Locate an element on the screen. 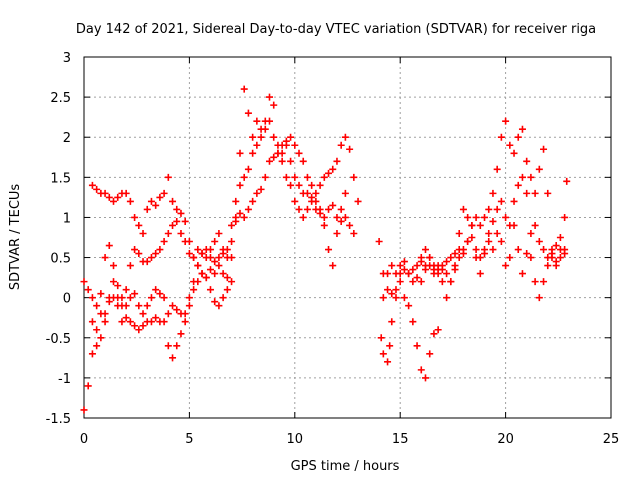 This screenshot has height=484, width=640. x-tick-labels: 0 5 10 15 20 25 is located at coordinates (349, 439).